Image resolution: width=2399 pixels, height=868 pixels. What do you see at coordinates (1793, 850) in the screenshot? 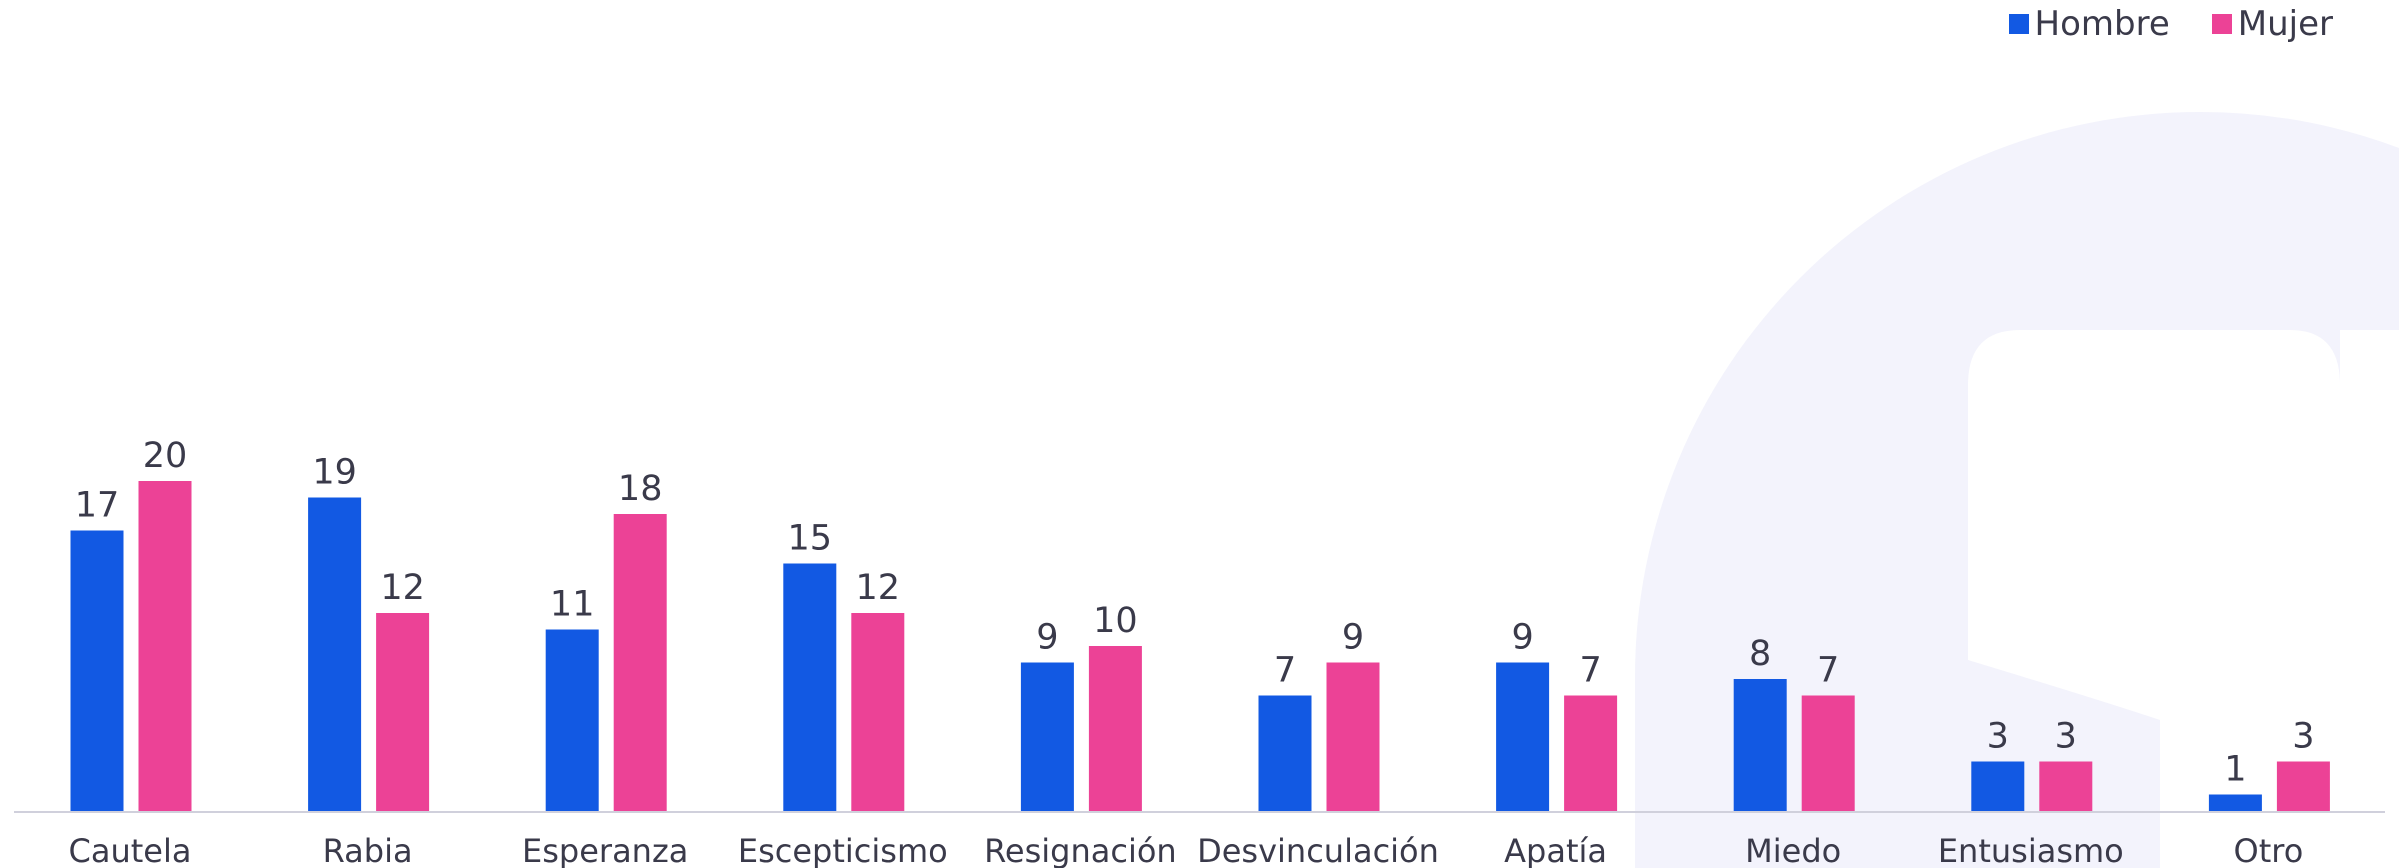
I see `category-label-miedo: Miedo` at bounding box center [1793, 850].